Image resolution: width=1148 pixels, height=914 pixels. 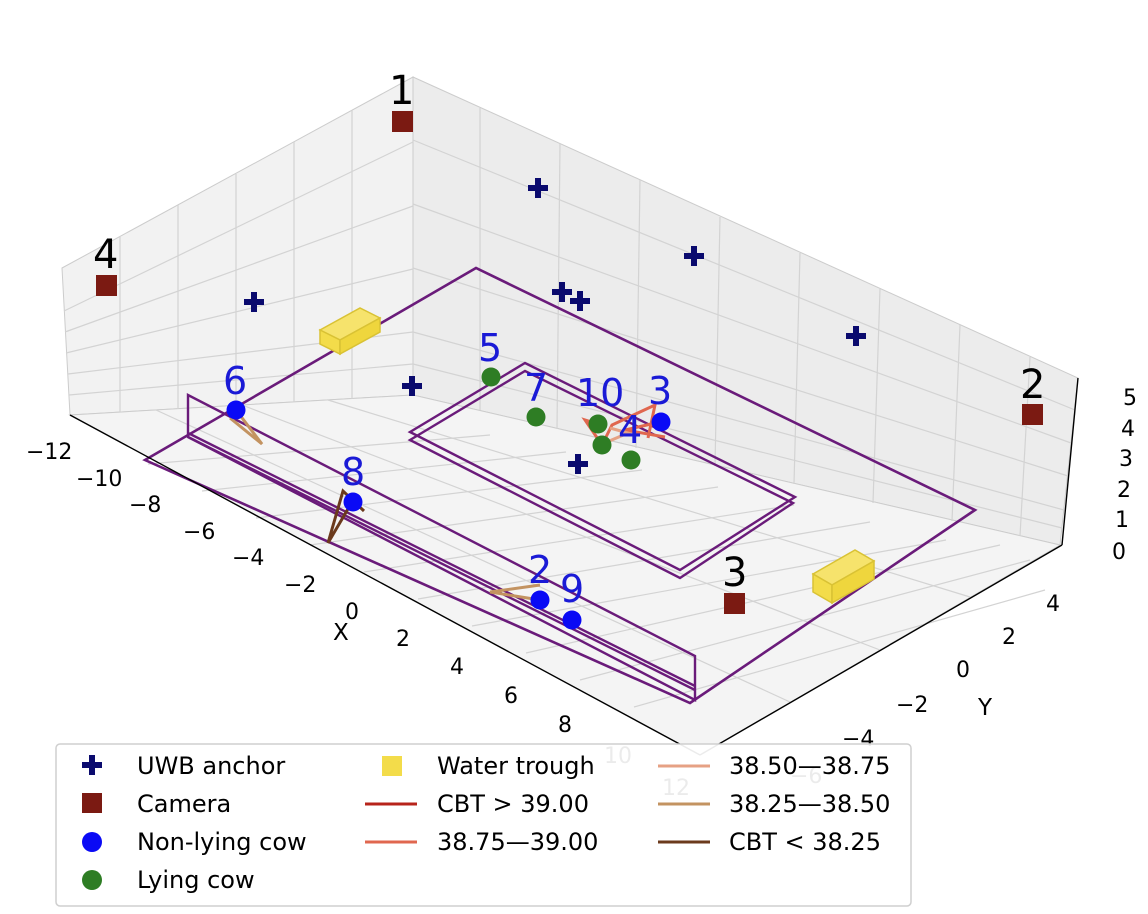 I want to click on camera-1-label: 1, so click(x=401, y=91).